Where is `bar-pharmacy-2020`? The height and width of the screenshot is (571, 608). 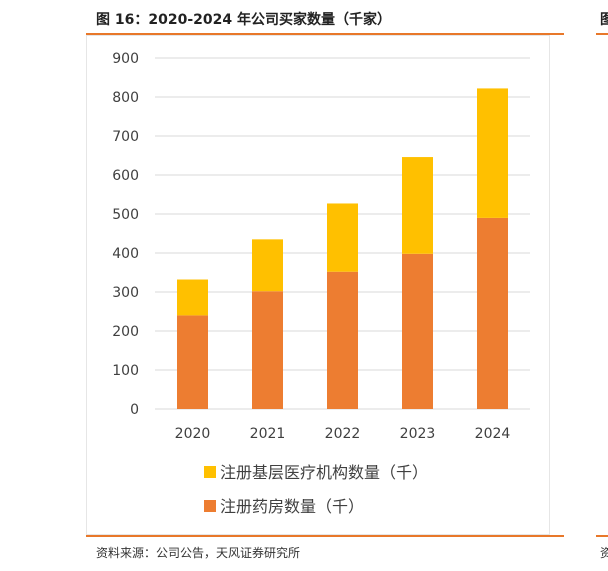
bar-pharmacy-2020 is located at coordinates (192, 362).